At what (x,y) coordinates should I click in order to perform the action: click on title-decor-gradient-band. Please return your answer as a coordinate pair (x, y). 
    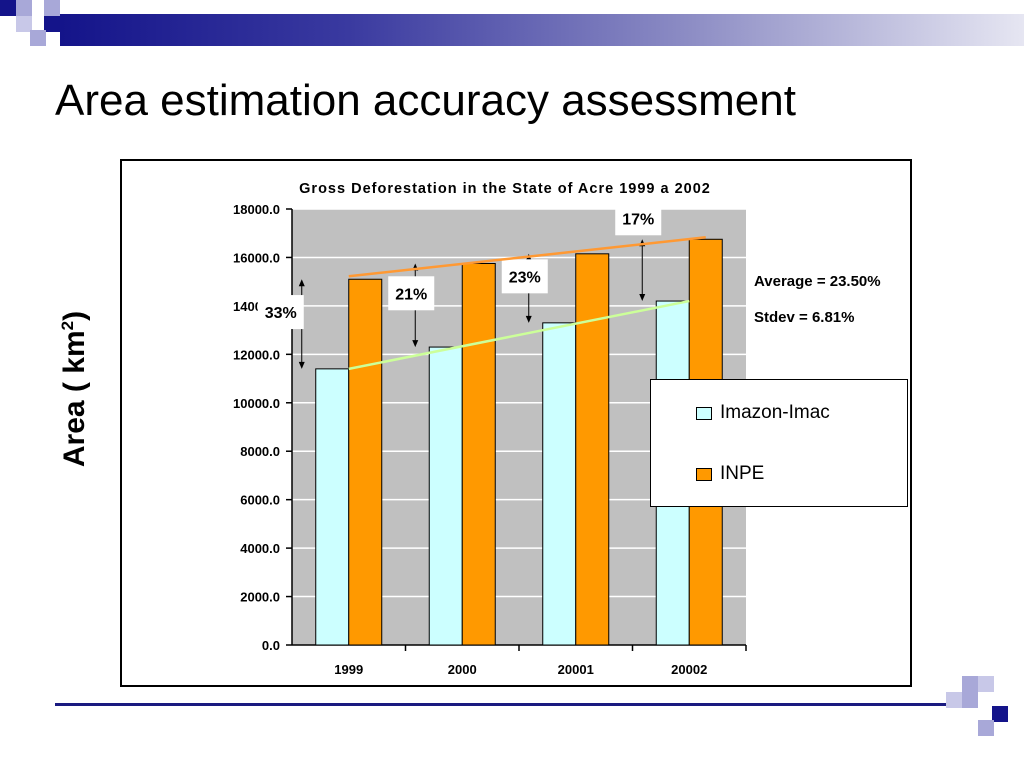
    Looking at the image, I should click on (542, 30).